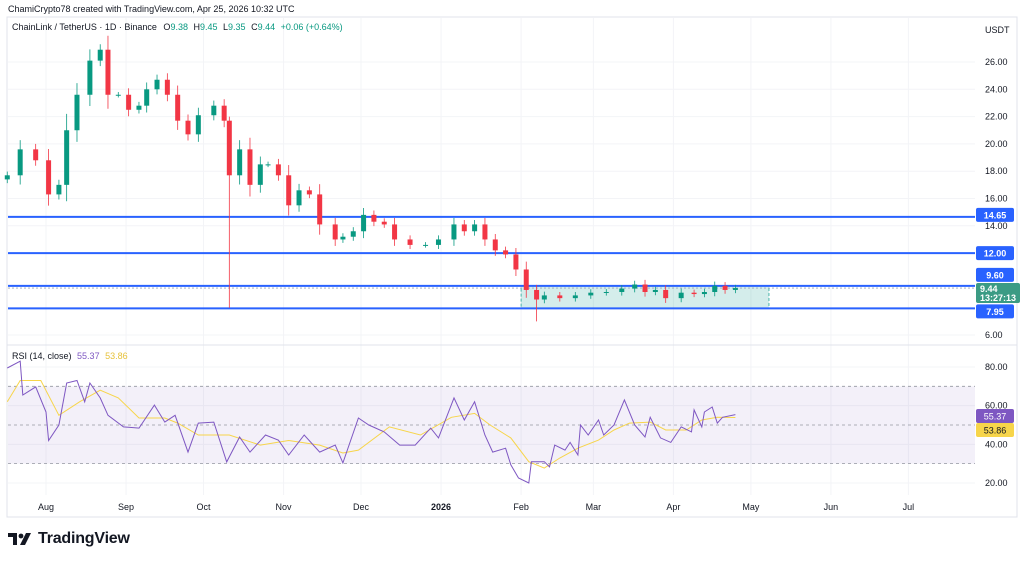  What do you see at coordinates (831, 507) in the screenshot?
I see `time-tick-label: Jun` at bounding box center [831, 507].